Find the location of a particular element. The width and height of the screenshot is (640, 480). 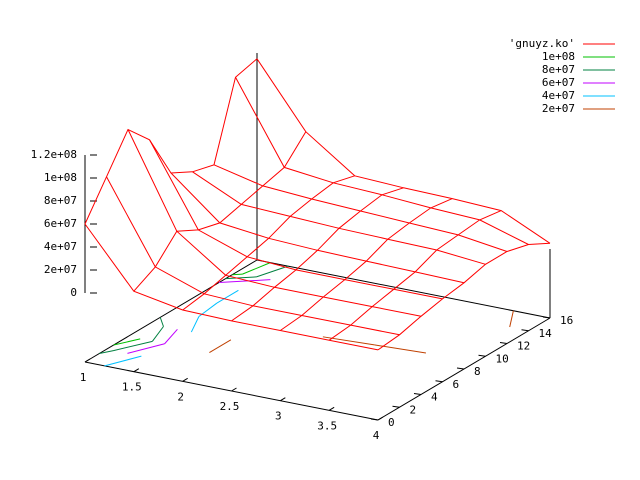

x-tick-label: 2.5 is located at coordinates (230, 406).